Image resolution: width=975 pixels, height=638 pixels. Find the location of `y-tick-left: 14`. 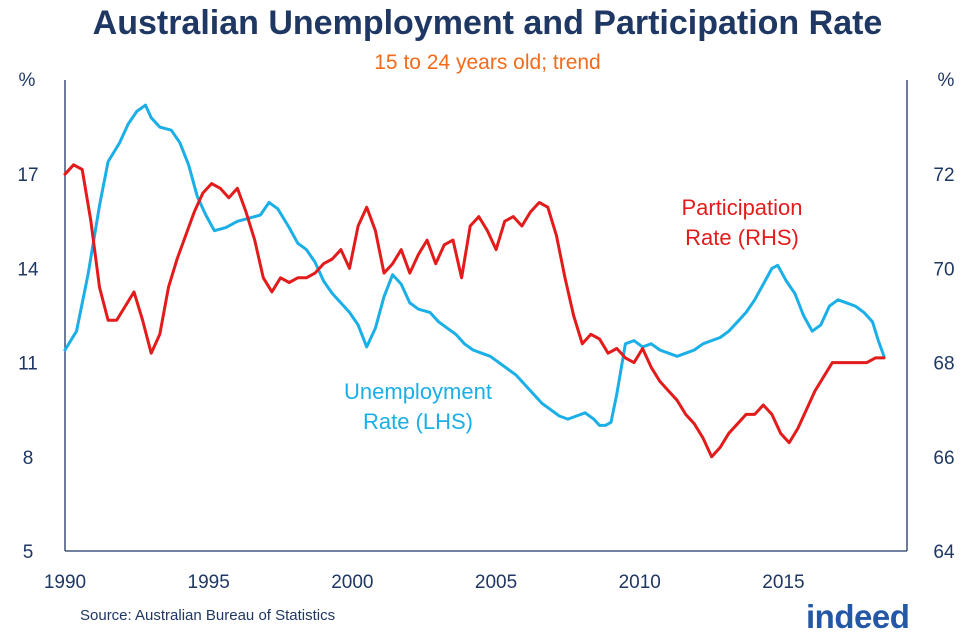

y-tick-left: 14 is located at coordinates (28, 269).